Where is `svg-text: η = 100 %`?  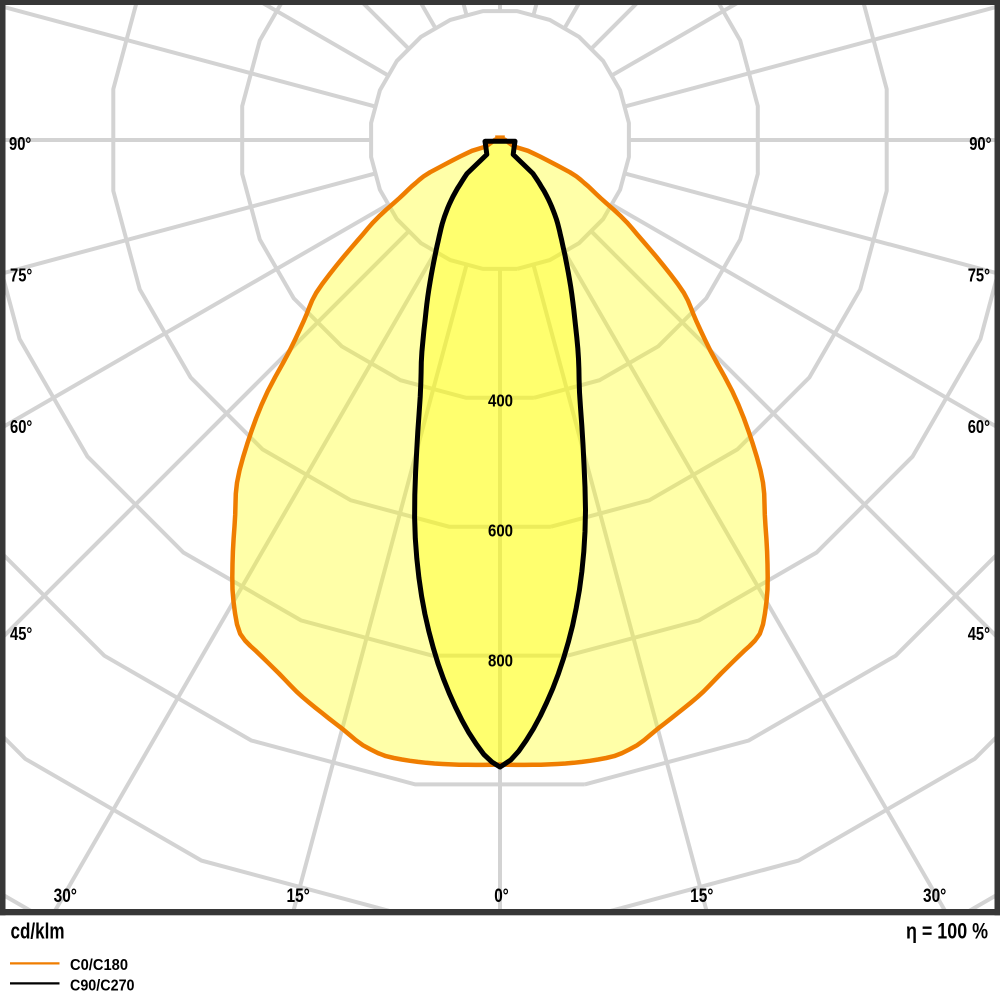
svg-text: η = 100 % is located at coordinates (947, 931).